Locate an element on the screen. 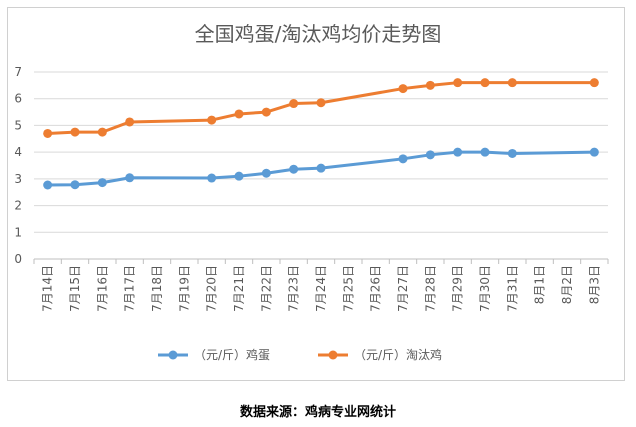 Image resolution: width=636 pixels, height=427 pixels. y-tick-label: 6 is located at coordinates (18, 99).